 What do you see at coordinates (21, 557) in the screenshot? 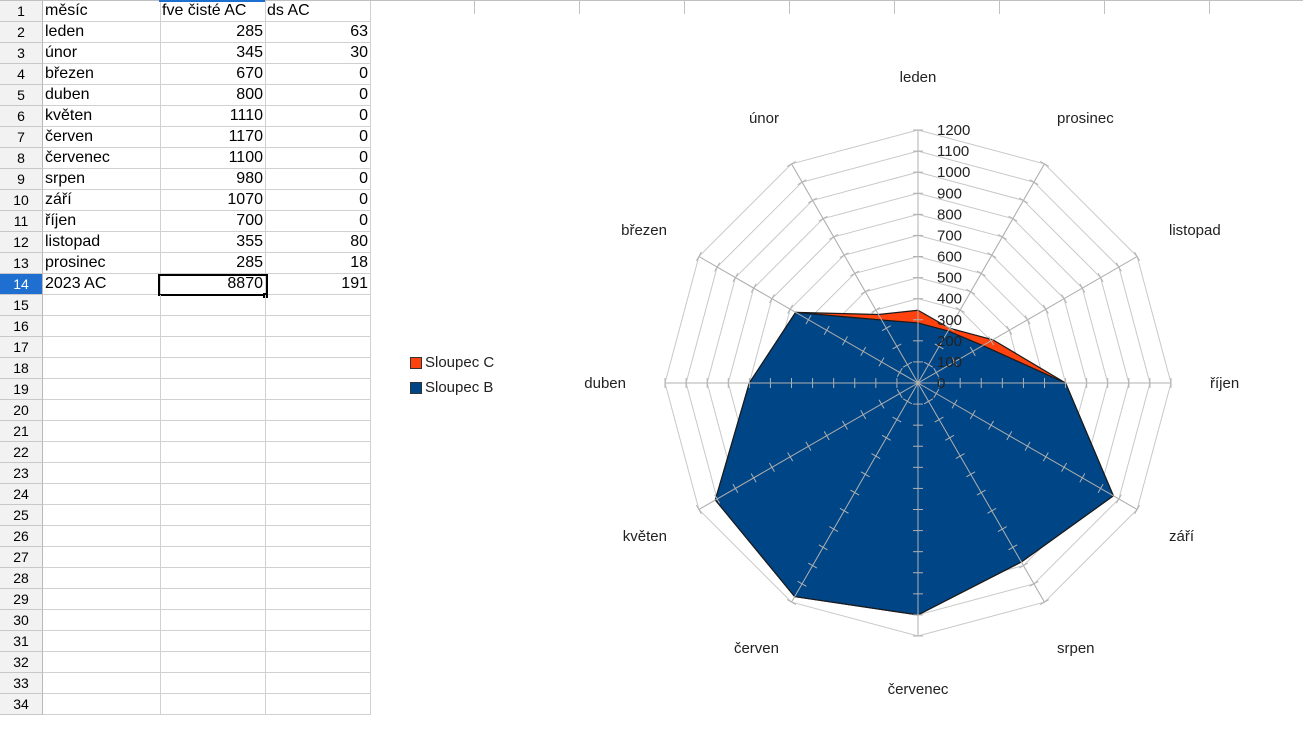
I see `row-header: 27` at bounding box center [21, 557].